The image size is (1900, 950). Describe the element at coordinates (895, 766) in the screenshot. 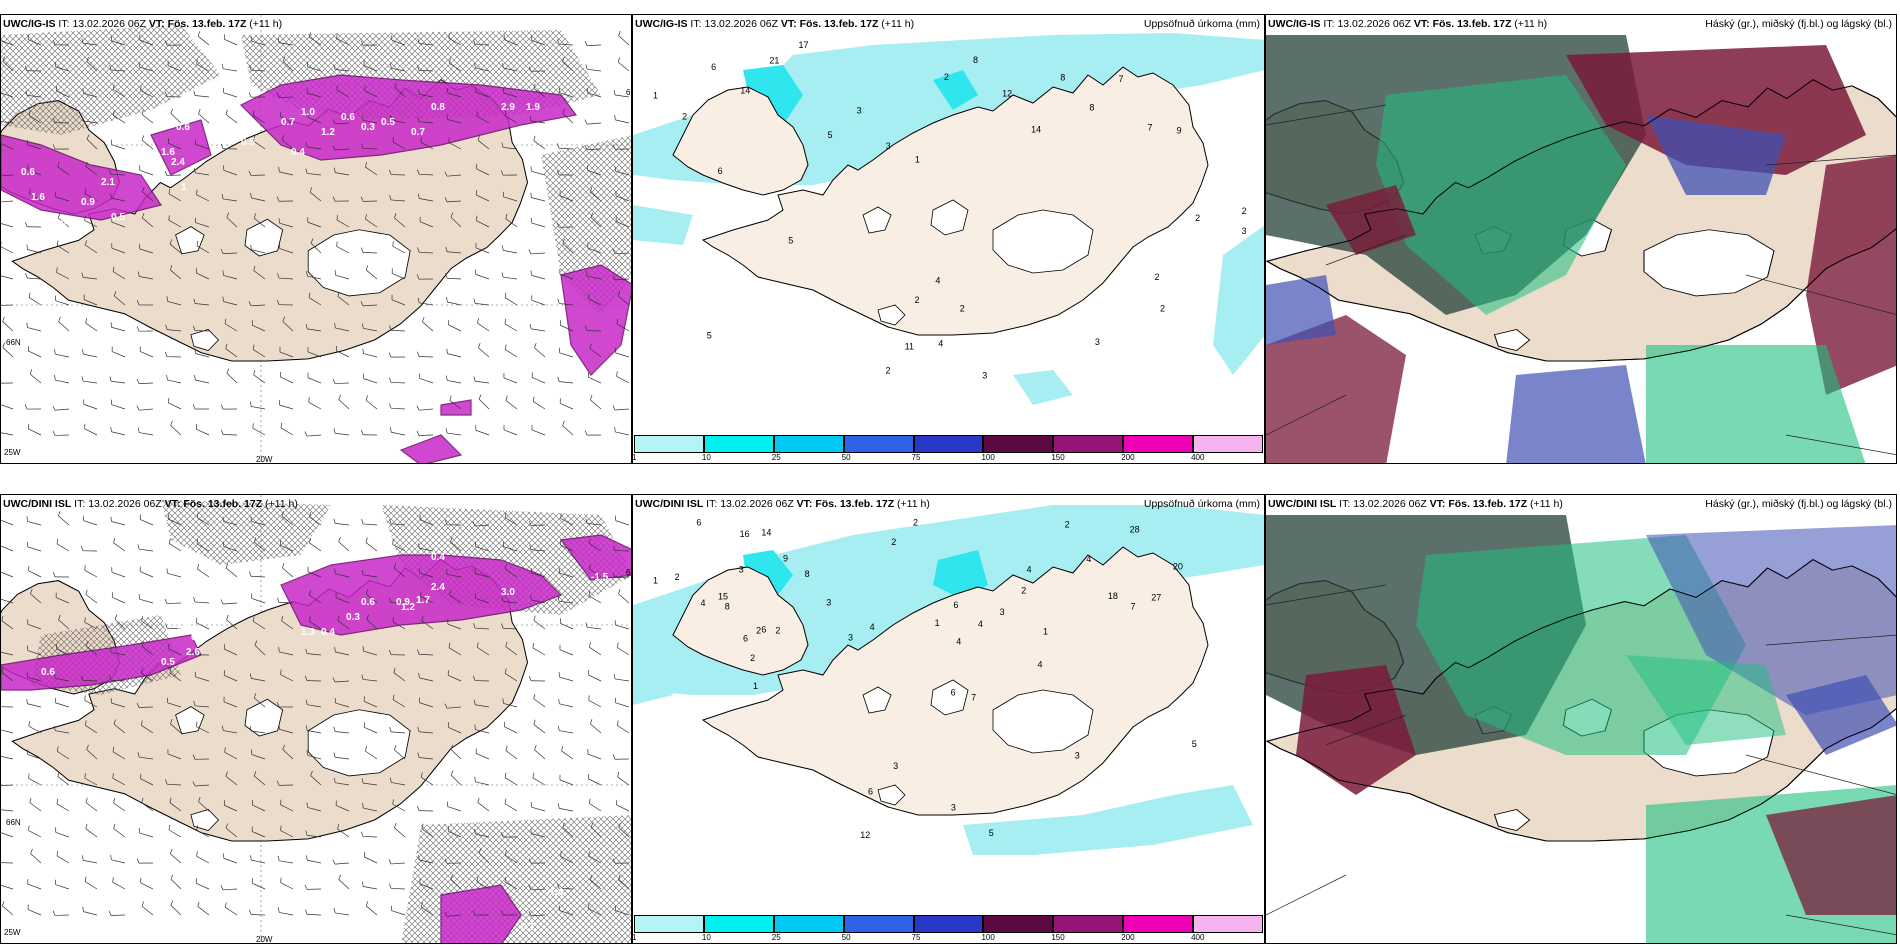

I see `precip-value-label: 3` at that location.